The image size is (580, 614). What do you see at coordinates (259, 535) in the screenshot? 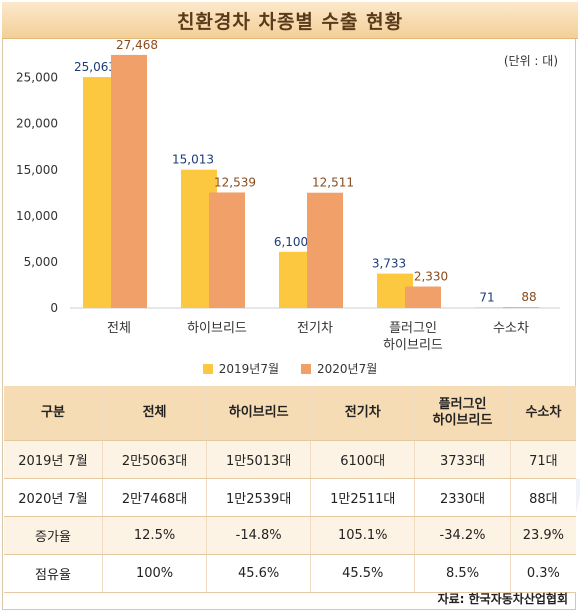
I see `table-cell: -14.8%` at bounding box center [259, 535].